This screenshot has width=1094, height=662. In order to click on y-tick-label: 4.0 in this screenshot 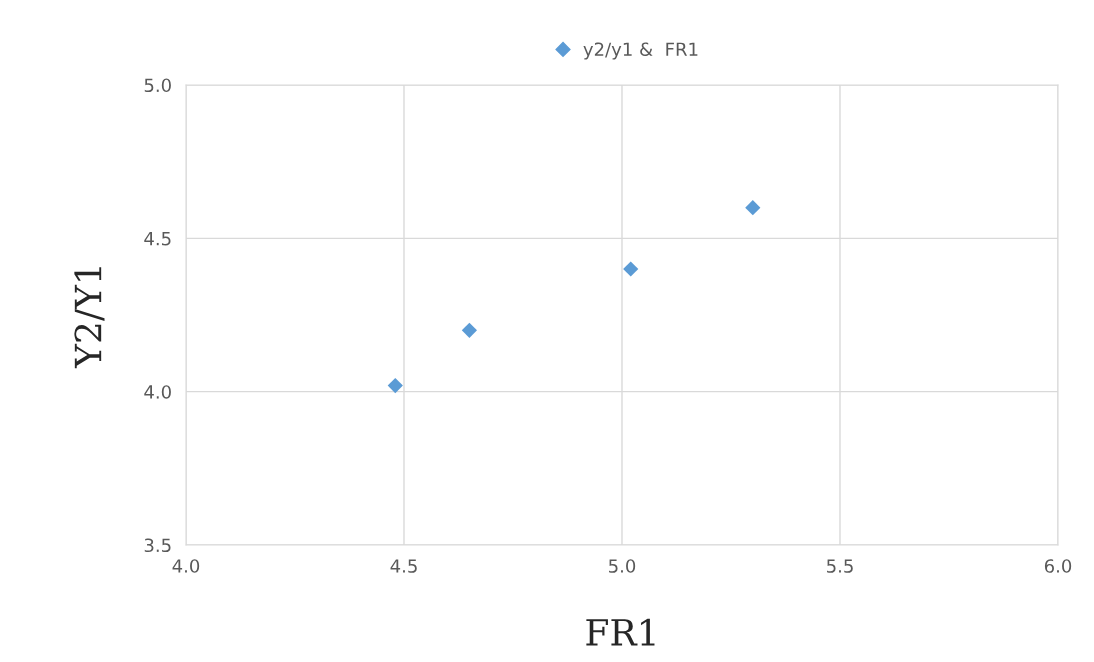, I will do `click(157, 392)`.